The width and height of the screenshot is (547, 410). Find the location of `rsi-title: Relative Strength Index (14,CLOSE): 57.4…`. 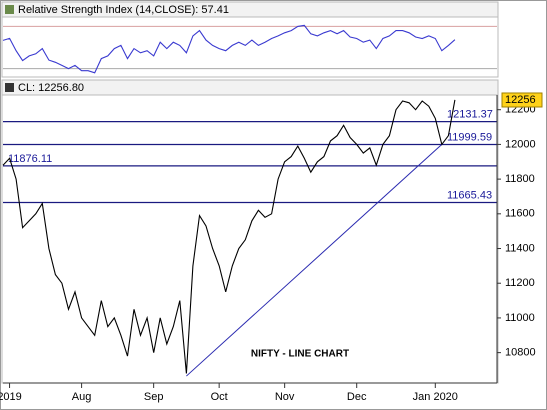

rsi-title: Relative Strength Index (14,CLOSE): 57.4… is located at coordinates (123, 10).